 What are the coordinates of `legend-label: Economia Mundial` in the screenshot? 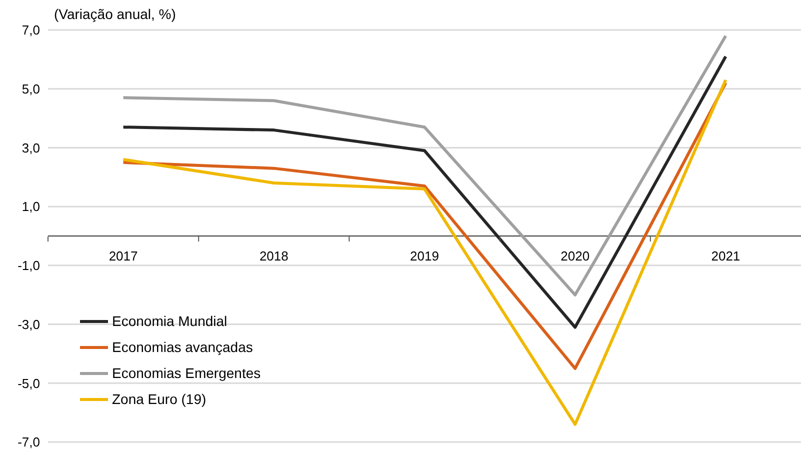 It's located at (170, 321).